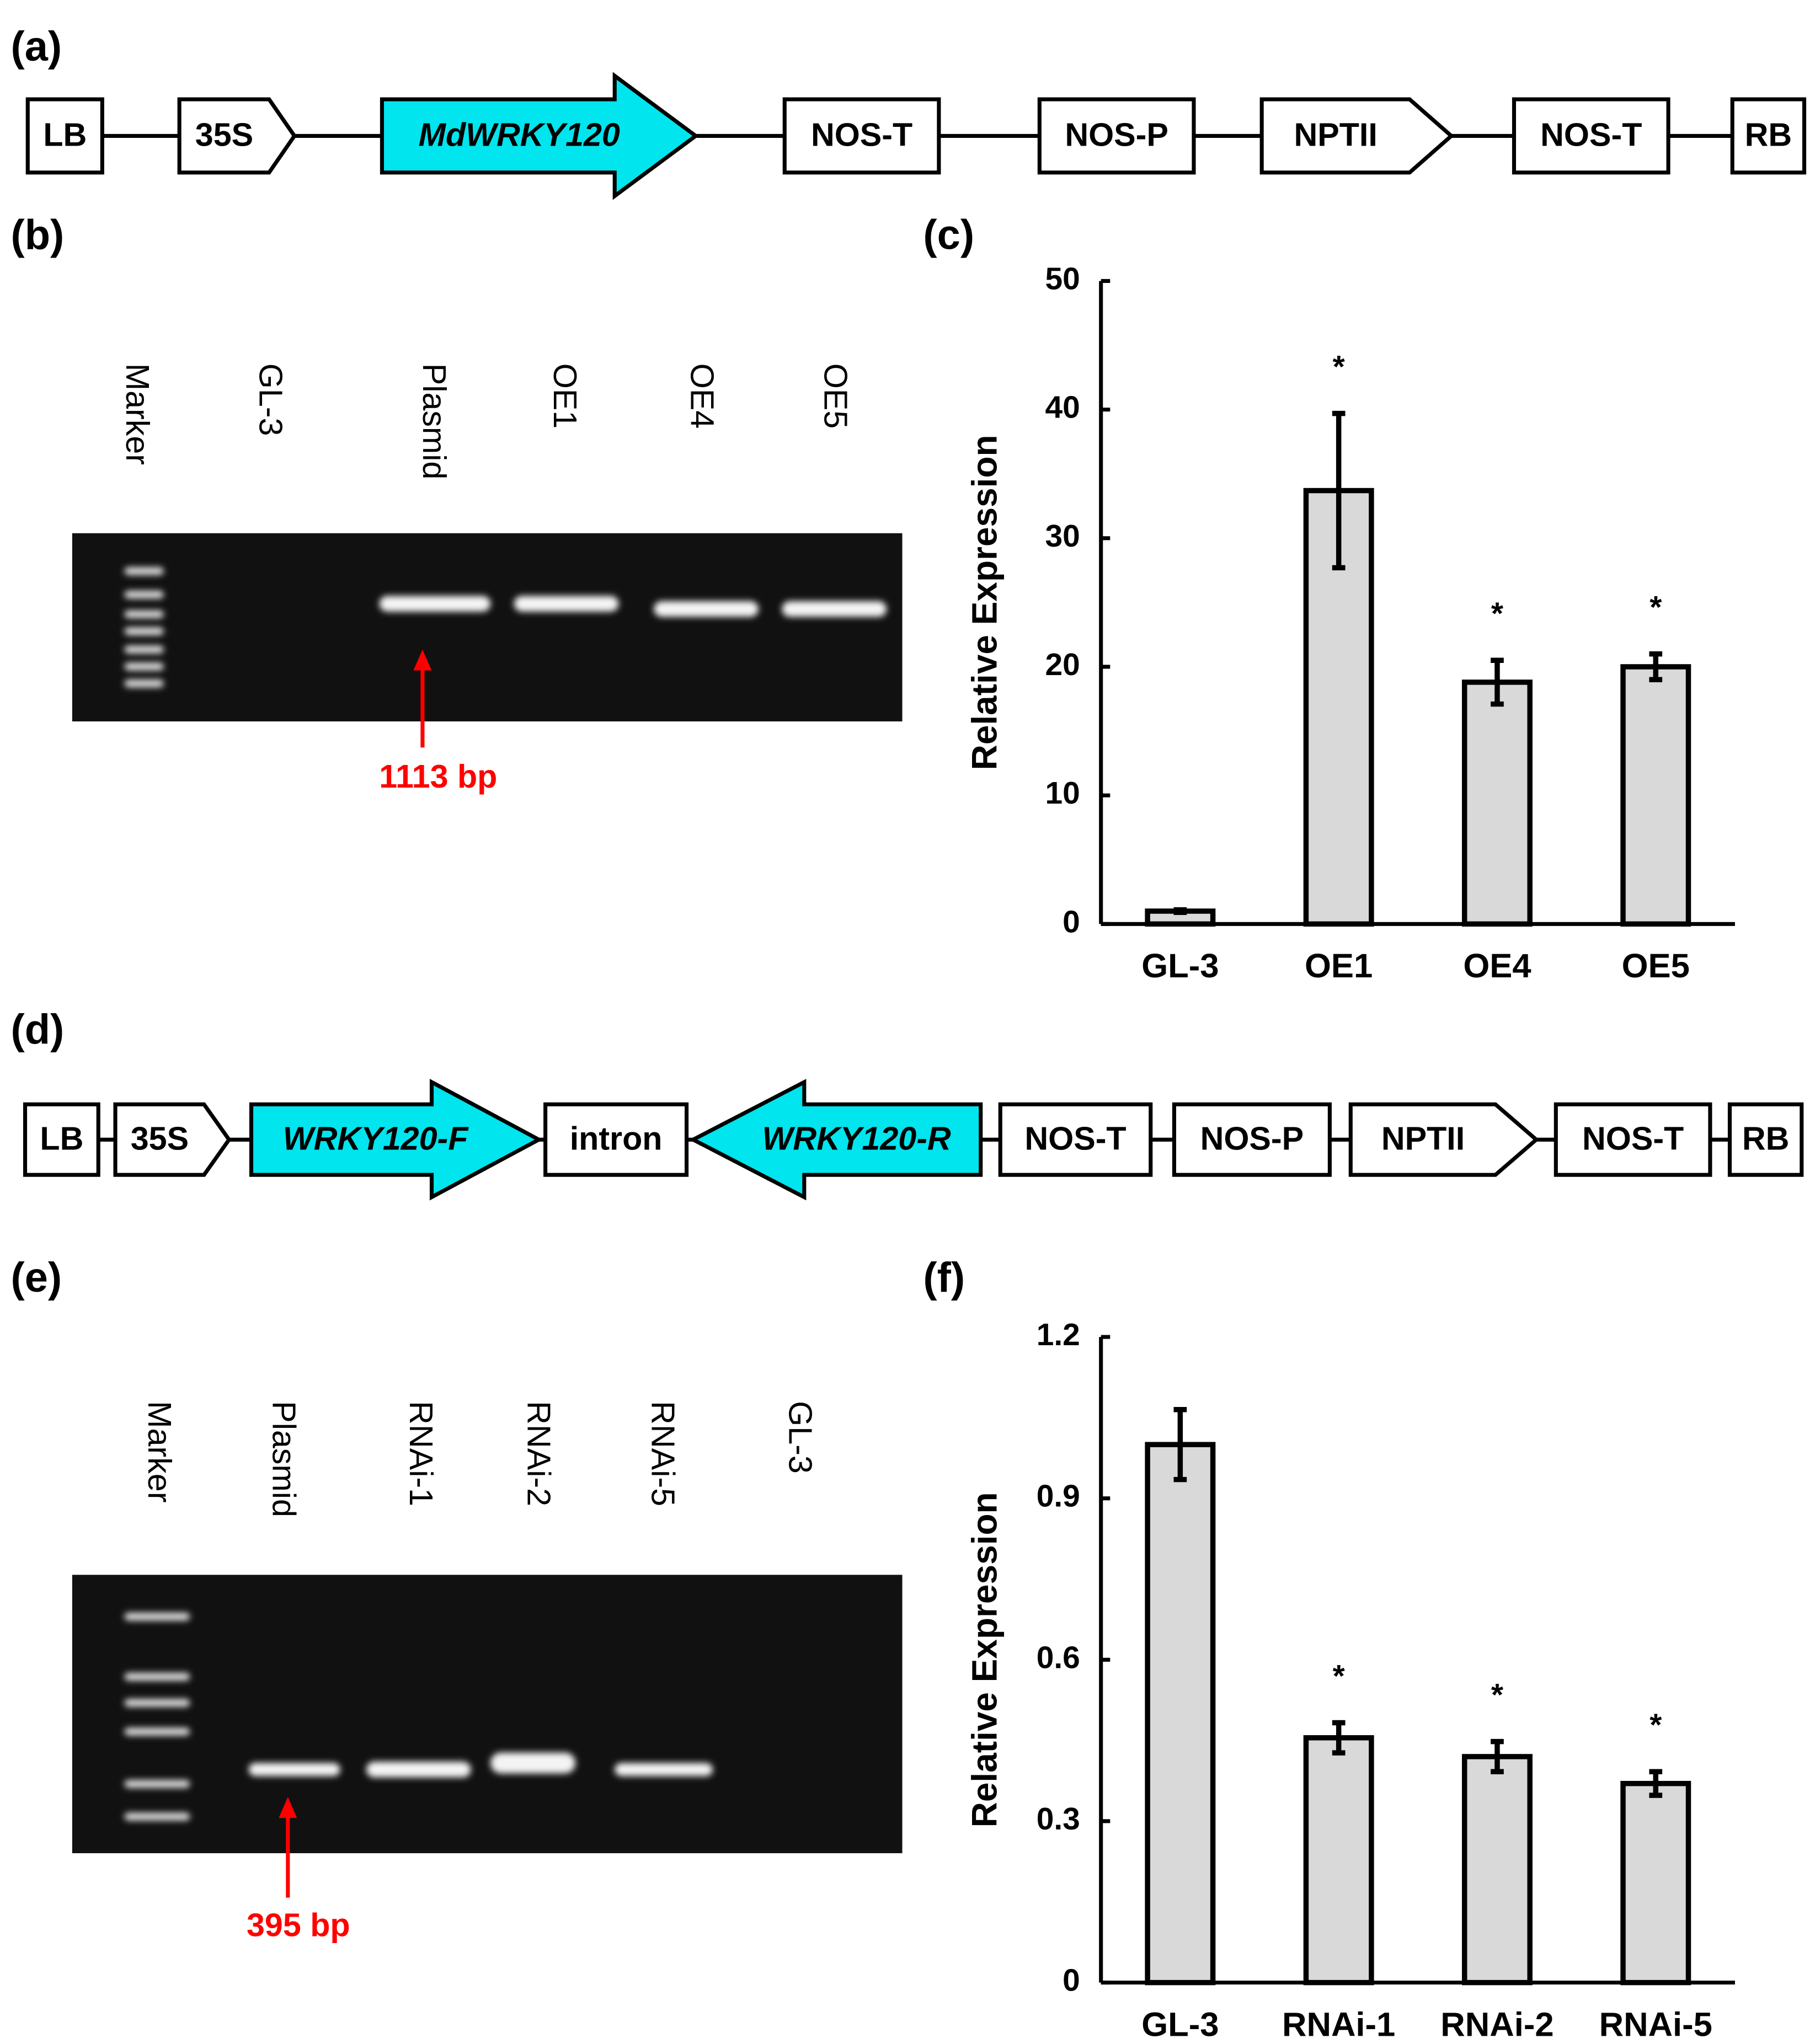  What do you see at coordinates (1062, 665) in the screenshot?
I see `y-tick-label: 20` at bounding box center [1062, 665].